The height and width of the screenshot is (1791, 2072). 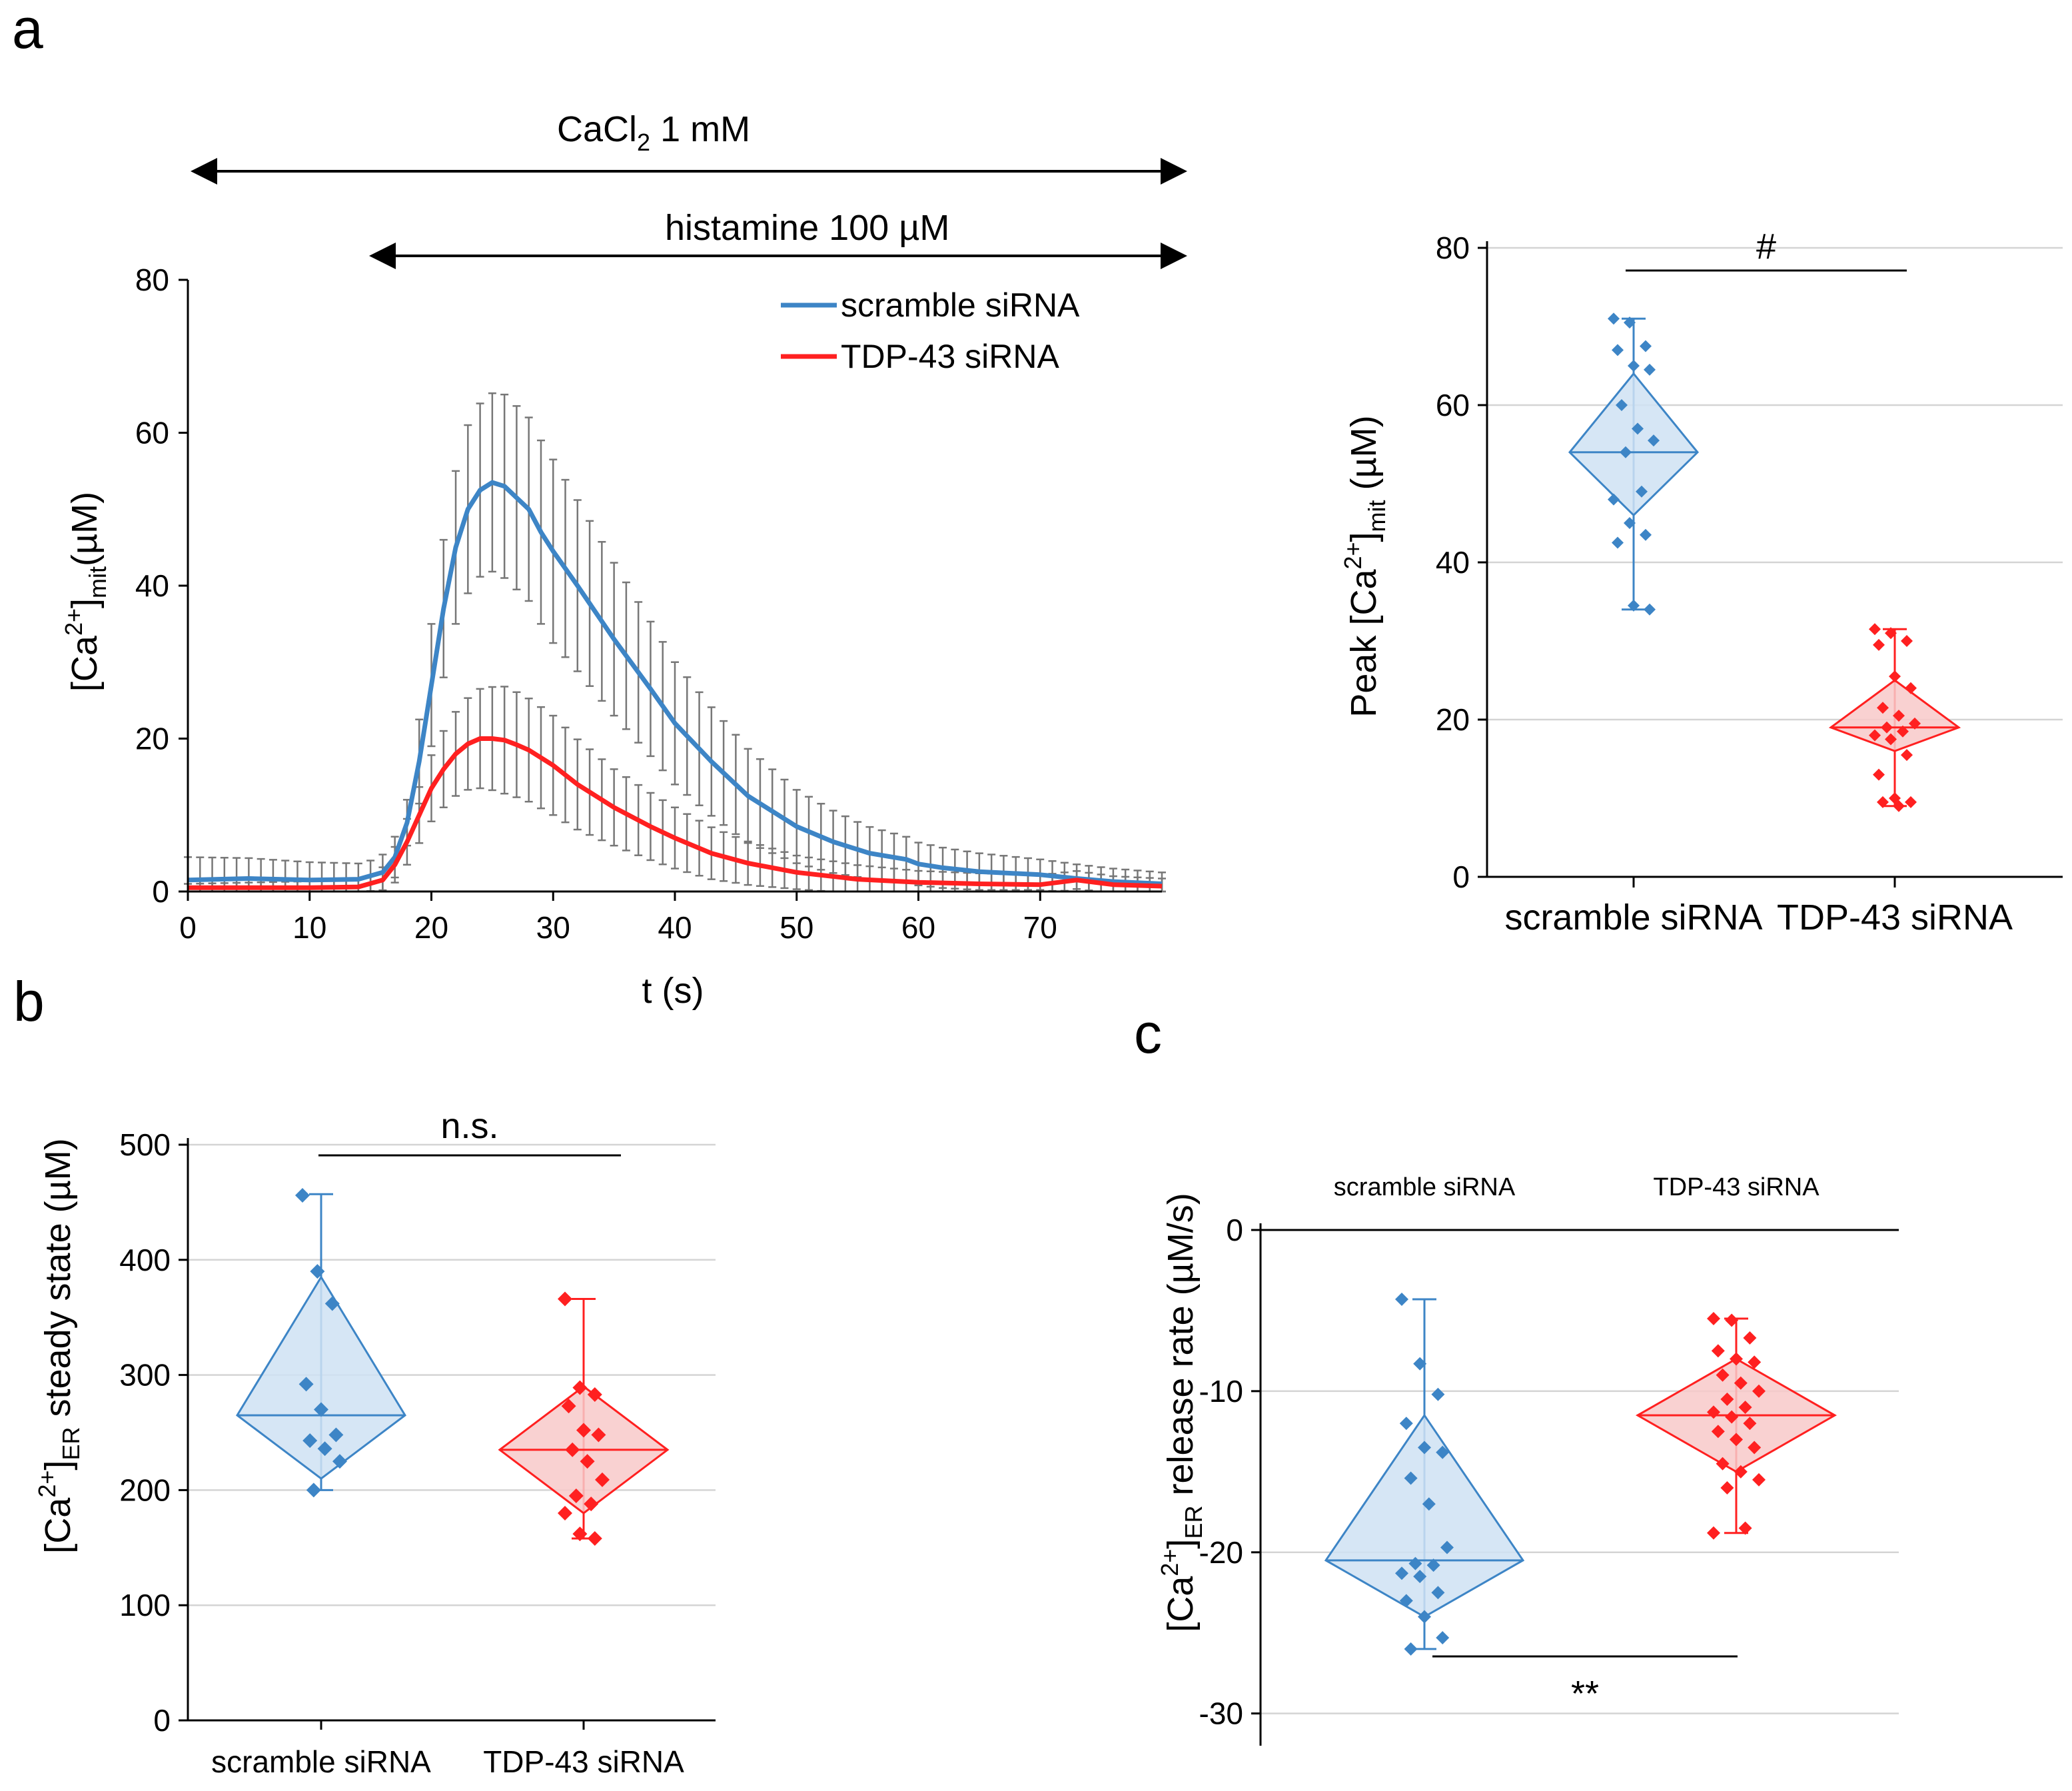 What do you see at coordinates (145, 1490) in the screenshot?
I see `y-tick-label: 200` at bounding box center [145, 1490].